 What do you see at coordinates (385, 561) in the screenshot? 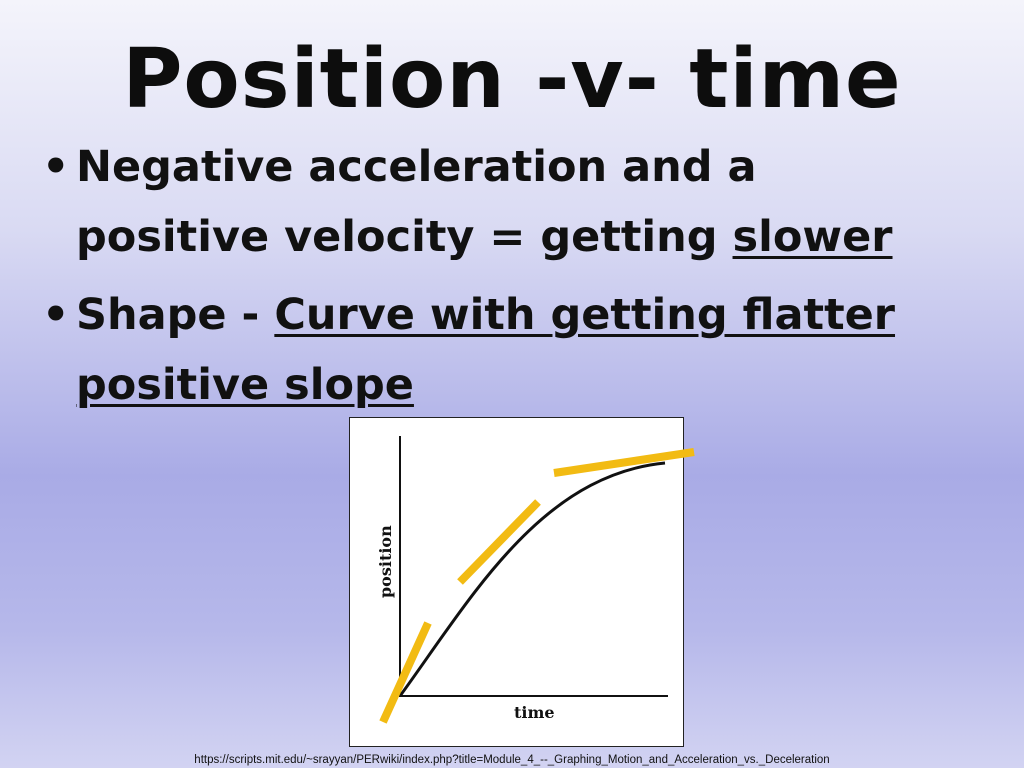
I see `y-axis-label: position` at bounding box center [385, 561].